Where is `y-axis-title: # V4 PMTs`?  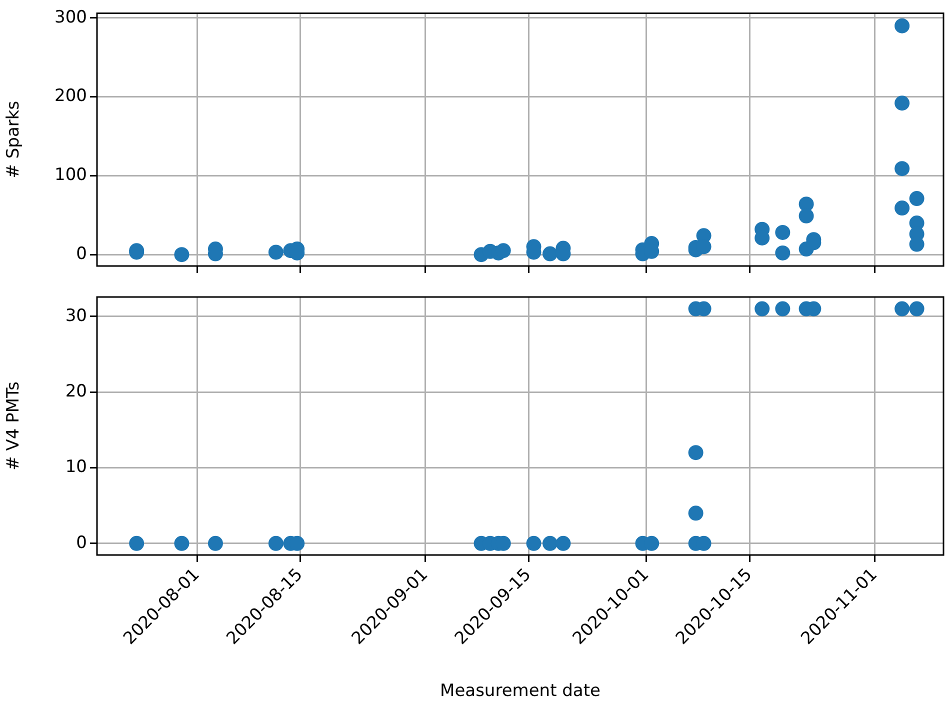 y-axis-title: # V4 PMTs is located at coordinates (14, 425).